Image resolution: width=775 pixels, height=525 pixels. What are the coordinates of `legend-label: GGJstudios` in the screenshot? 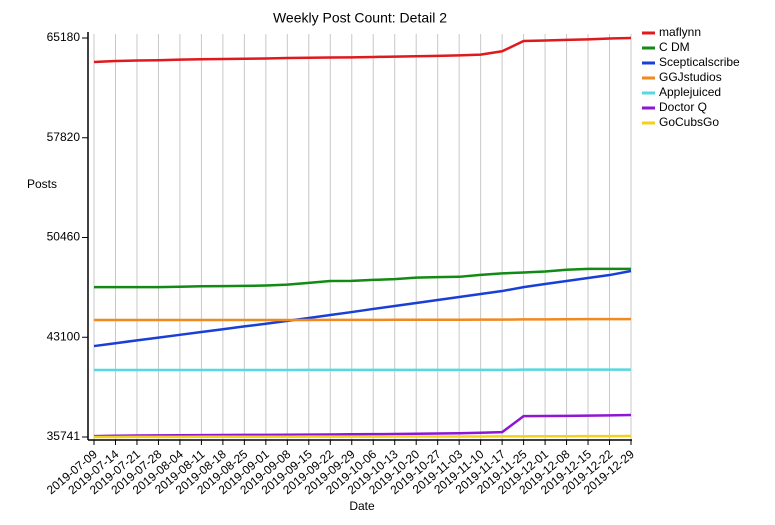 It's located at (690, 77).